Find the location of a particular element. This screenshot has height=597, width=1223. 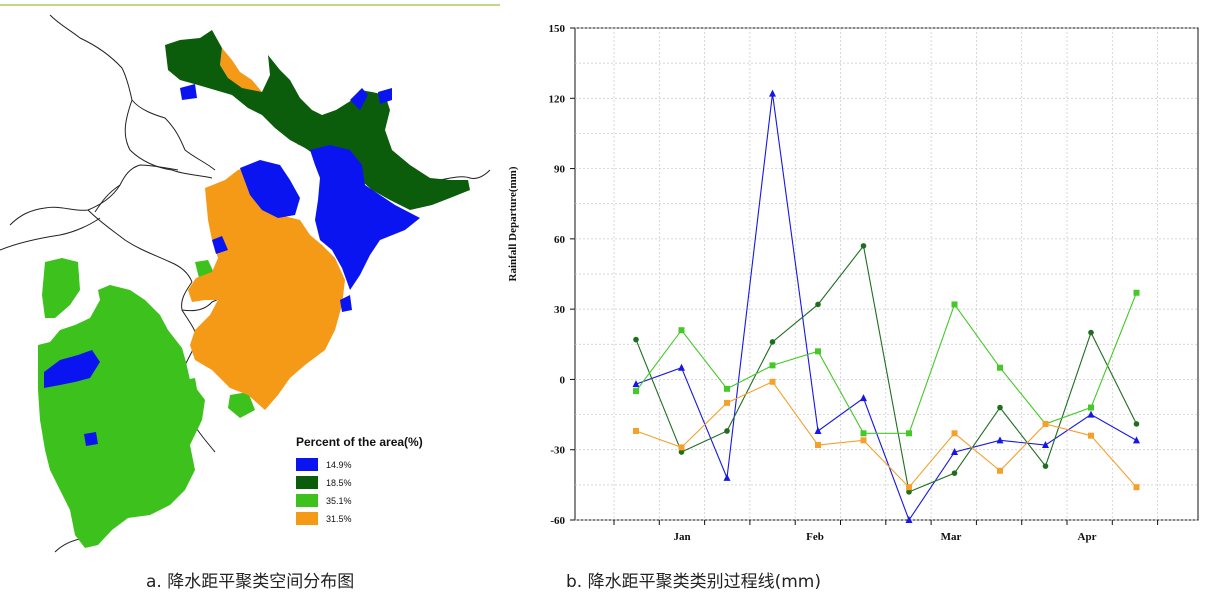

x-month-label: Feb is located at coordinates (815, 537).